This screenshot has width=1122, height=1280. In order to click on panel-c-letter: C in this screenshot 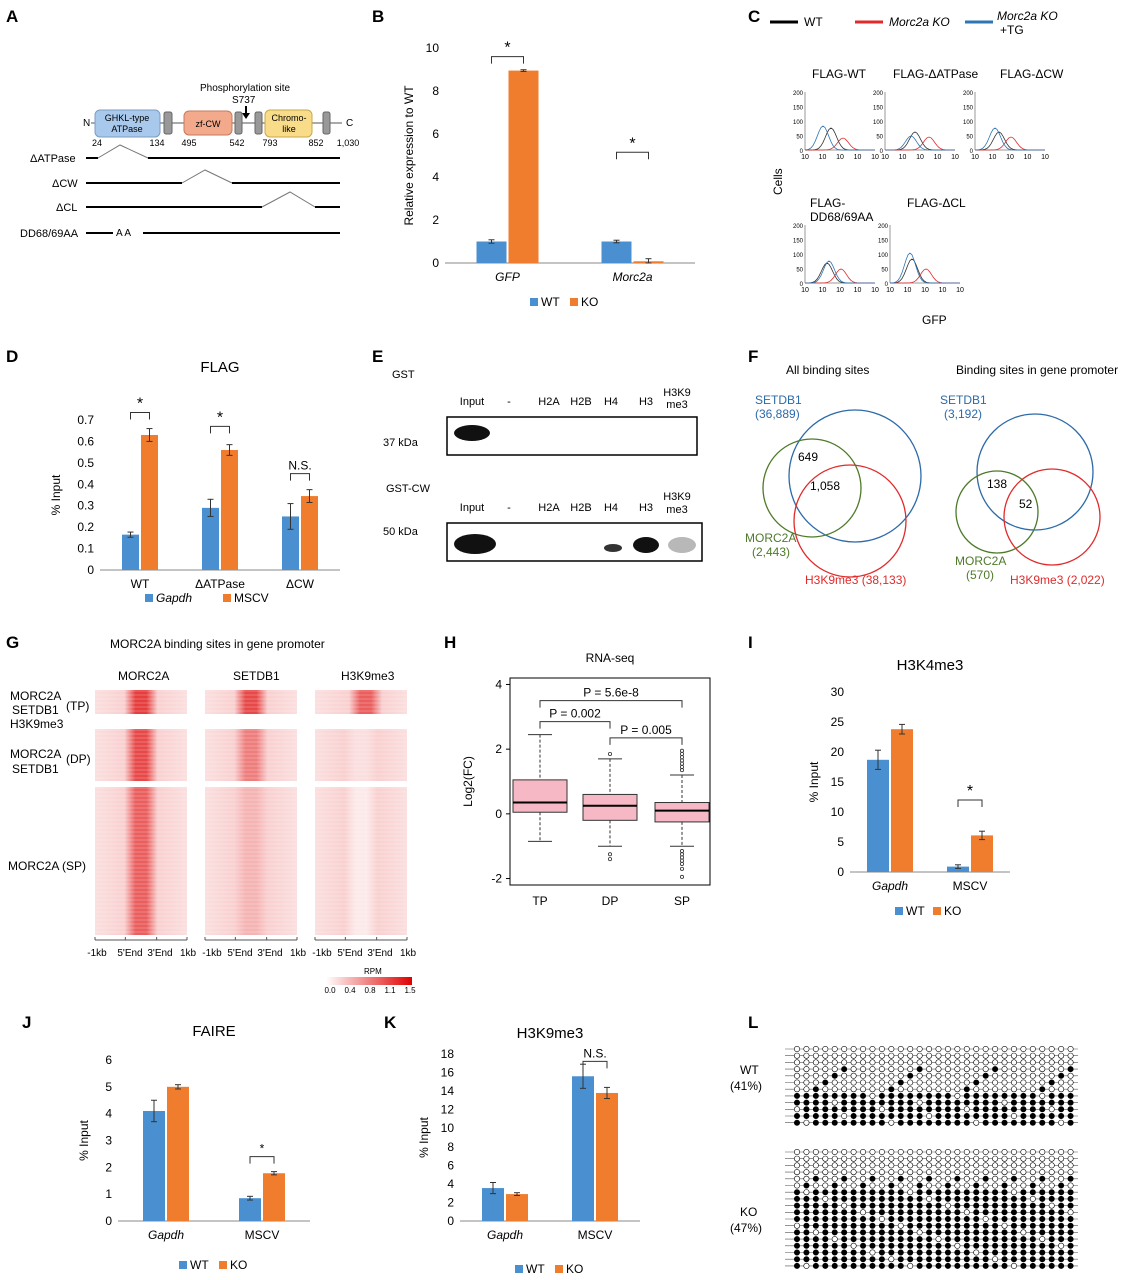, I will do `click(754, 16)`.